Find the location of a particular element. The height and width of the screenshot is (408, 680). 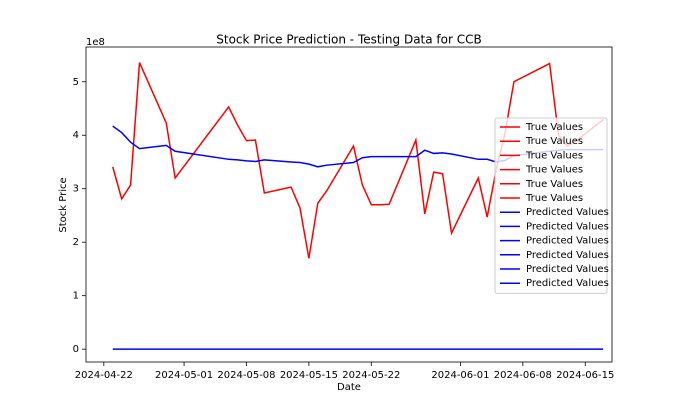

x-tick-label: 2024-05-15 is located at coordinates (309, 375).